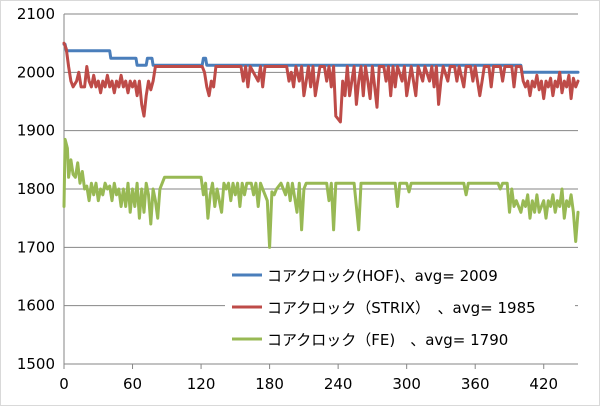  What do you see at coordinates (132, 384) in the screenshot?
I see `x-tick-label-60: 60` at bounding box center [132, 384].